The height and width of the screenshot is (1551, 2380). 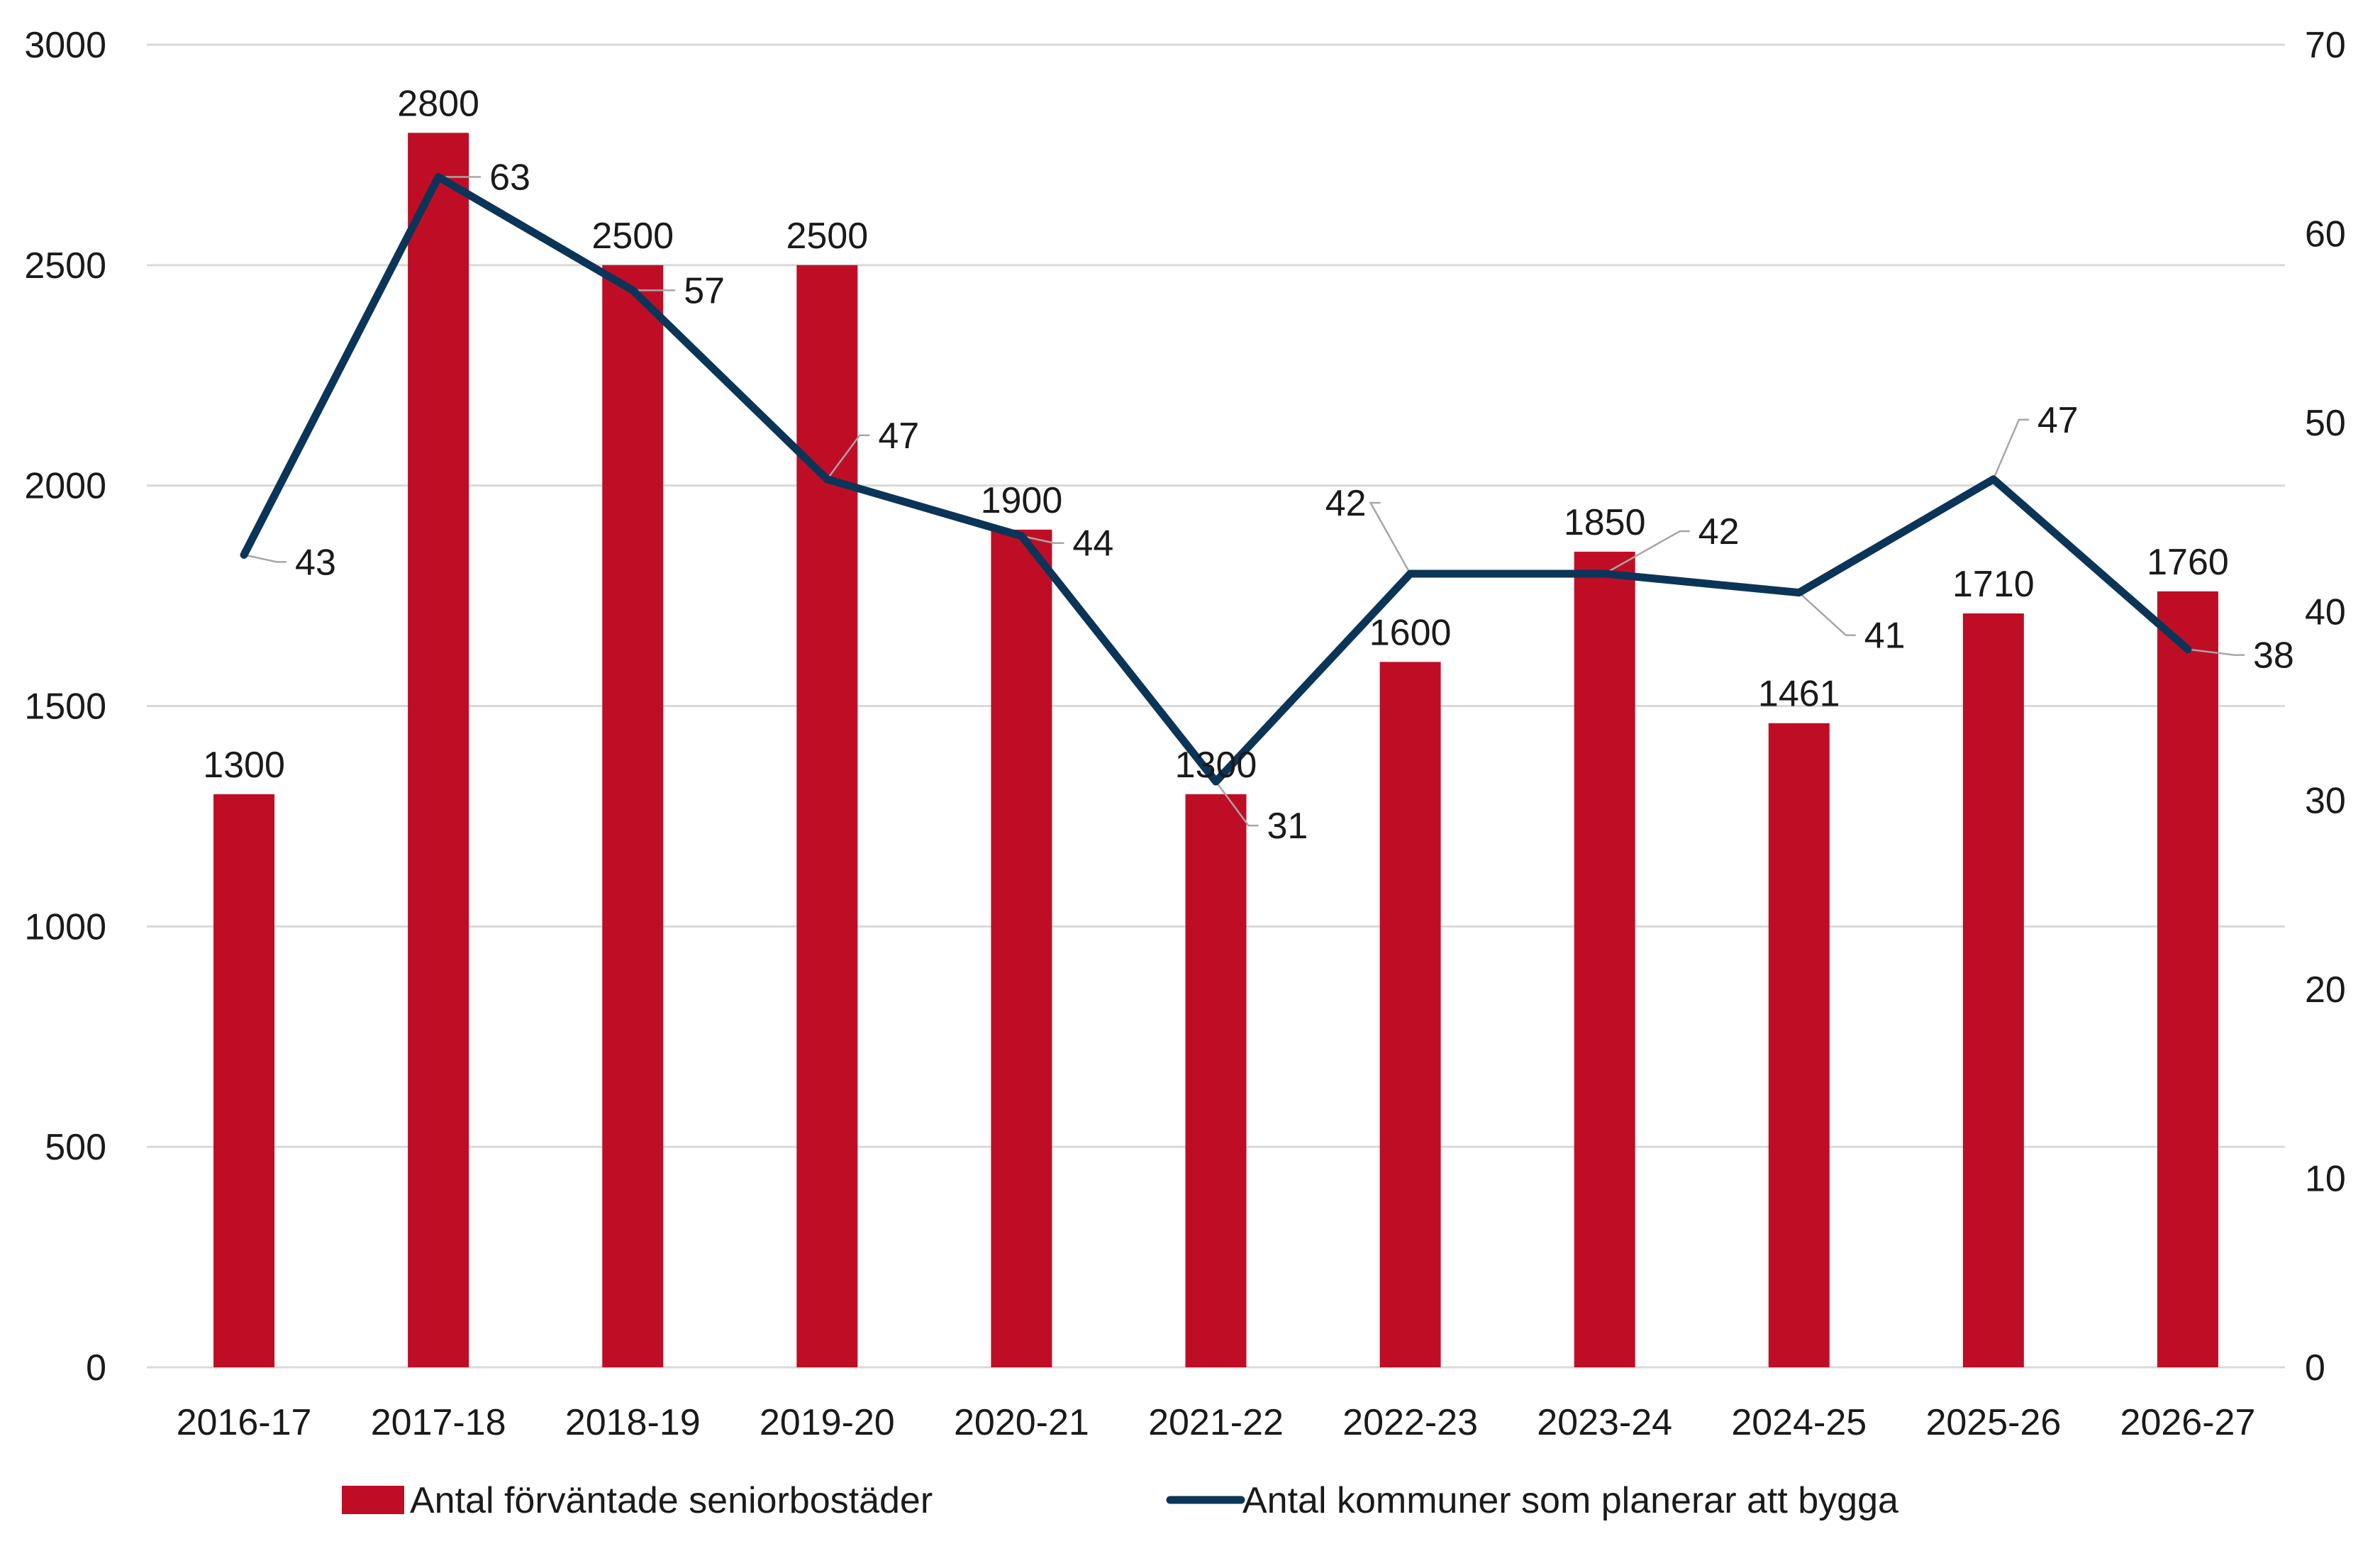 I want to click on x-tick-label: 2016-17, so click(x=245, y=1422).